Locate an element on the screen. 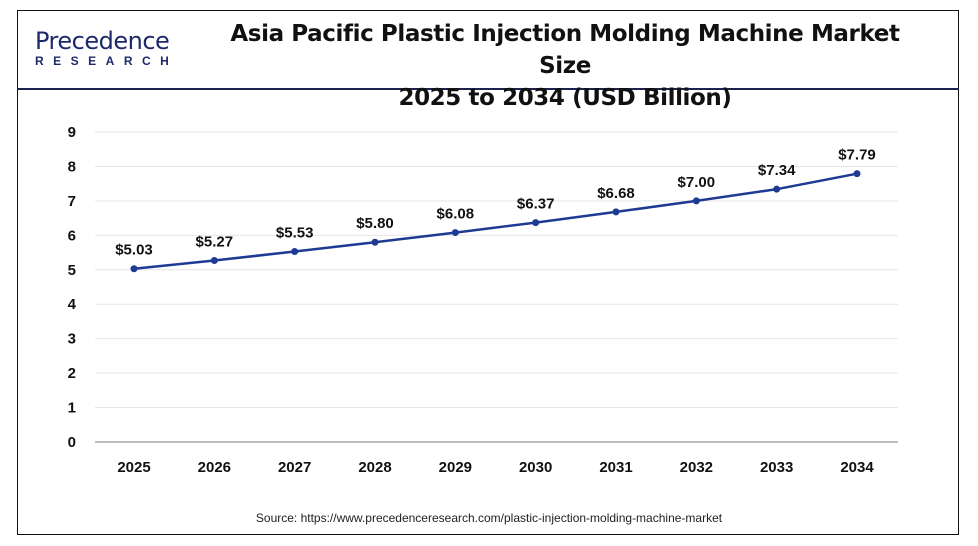 The width and height of the screenshot is (978, 546). data-label: $5.03 is located at coordinates (134, 250).